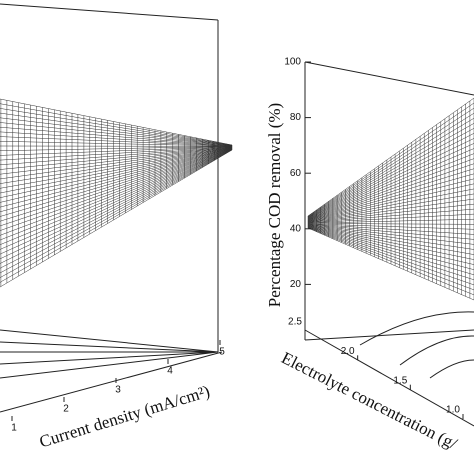 This screenshot has height=474, width=474. What do you see at coordinates (453, 410) in the screenshot?
I see `y-tick-label: 1.0` at bounding box center [453, 410].